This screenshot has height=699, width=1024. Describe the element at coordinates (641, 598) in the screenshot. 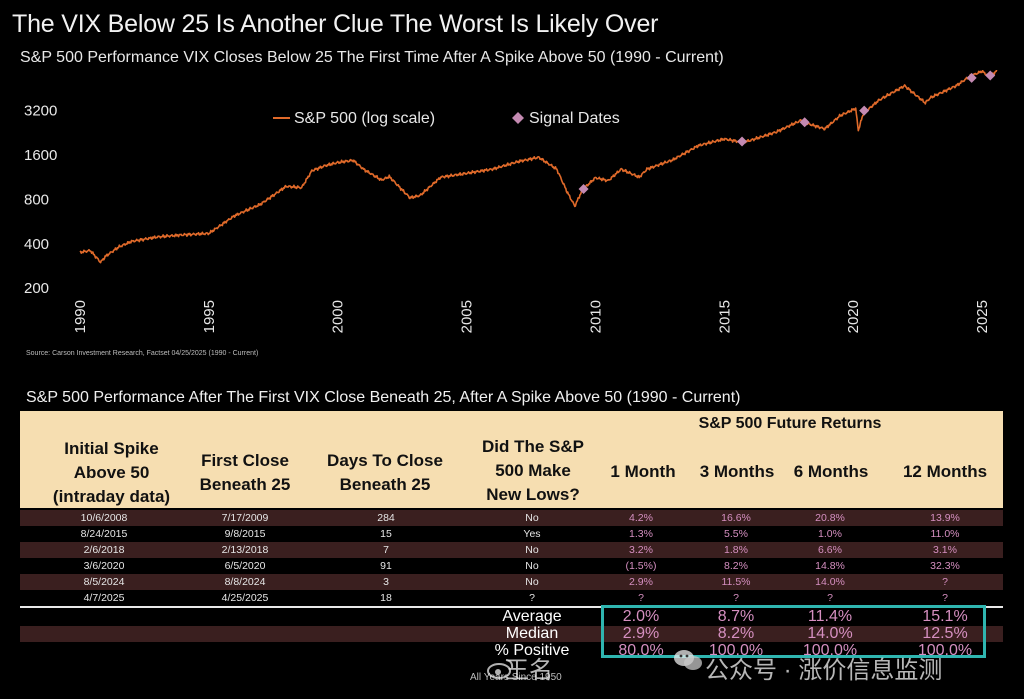

I see `table-cell-m1: ?` at that location.